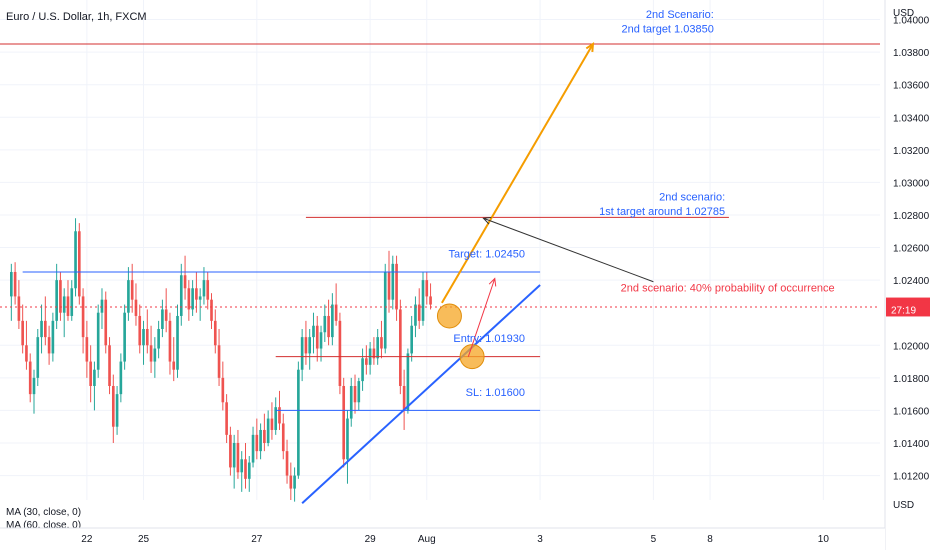 The width and height of the screenshot is (932, 550). I want to click on price-tick-label: 1.03200, so click(911, 151).